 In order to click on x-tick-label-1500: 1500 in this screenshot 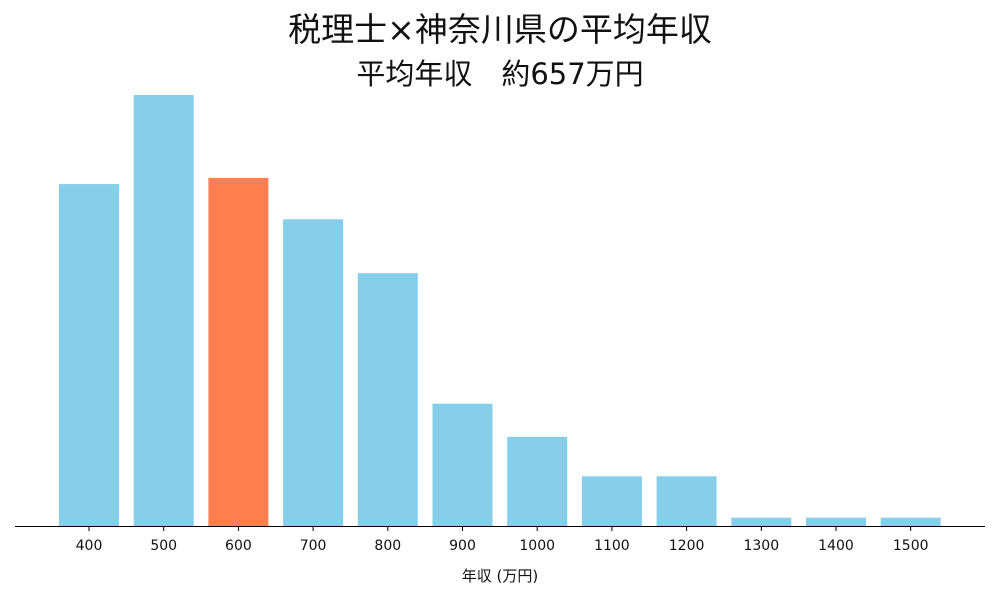, I will do `click(911, 546)`.